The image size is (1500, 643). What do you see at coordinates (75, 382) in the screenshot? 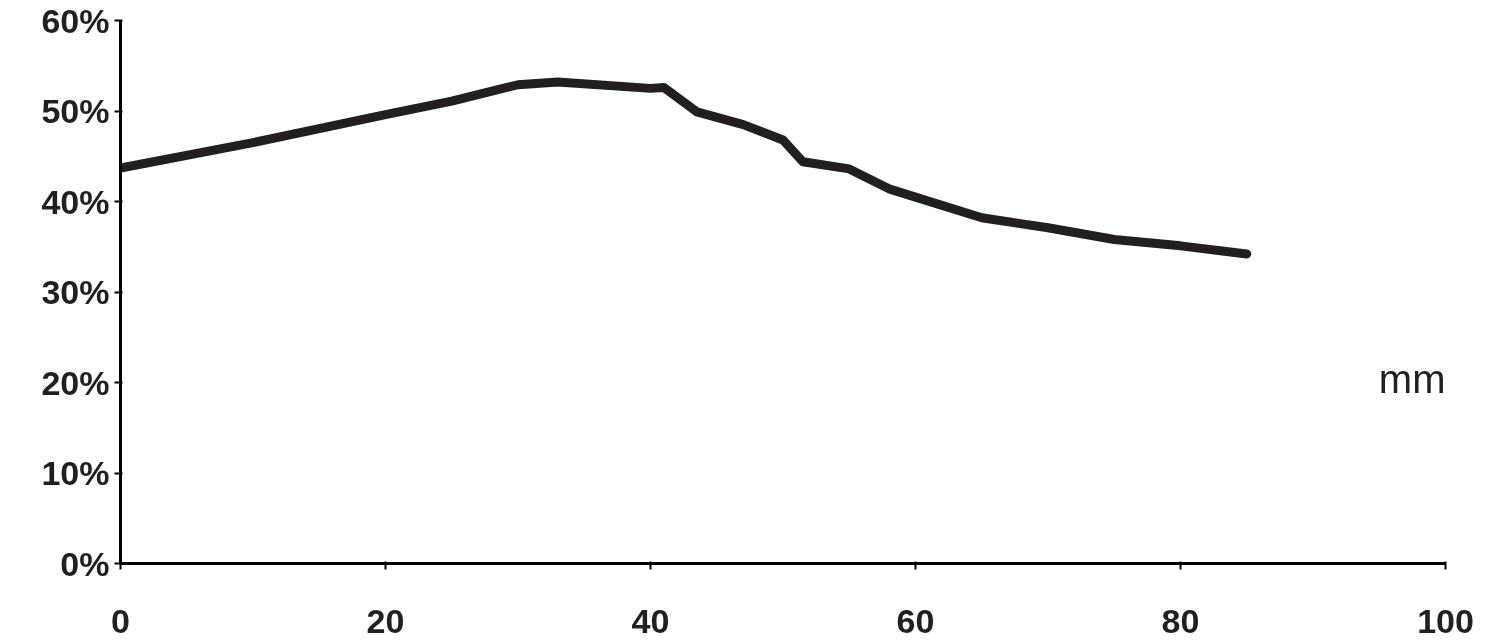
I see `y-tick-label: 20%` at bounding box center [75, 382].